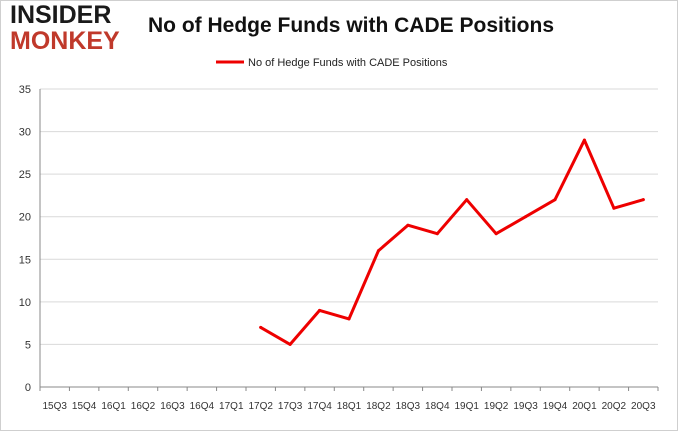 The width and height of the screenshot is (678, 431). I want to click on x-tick-label: 18Q1, so click(349, 406).